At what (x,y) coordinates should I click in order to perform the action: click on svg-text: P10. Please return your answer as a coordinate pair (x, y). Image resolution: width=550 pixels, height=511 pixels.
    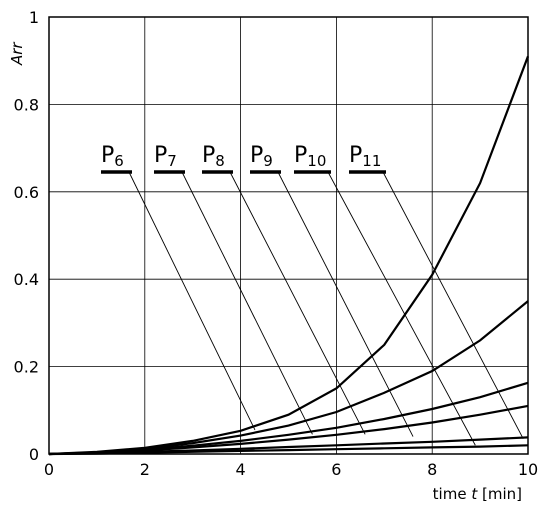
    Looking at the image, I should click on (310, 156).